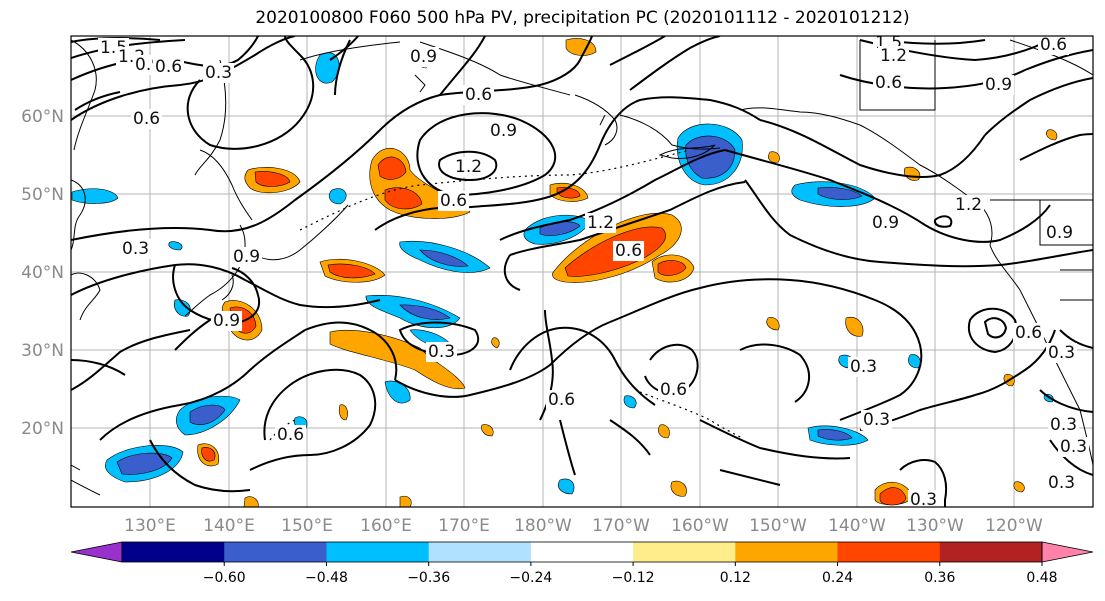  Describe the element at coordinates (464, 526) in the screenshot. I see `lon-label: 170°E` at that location.